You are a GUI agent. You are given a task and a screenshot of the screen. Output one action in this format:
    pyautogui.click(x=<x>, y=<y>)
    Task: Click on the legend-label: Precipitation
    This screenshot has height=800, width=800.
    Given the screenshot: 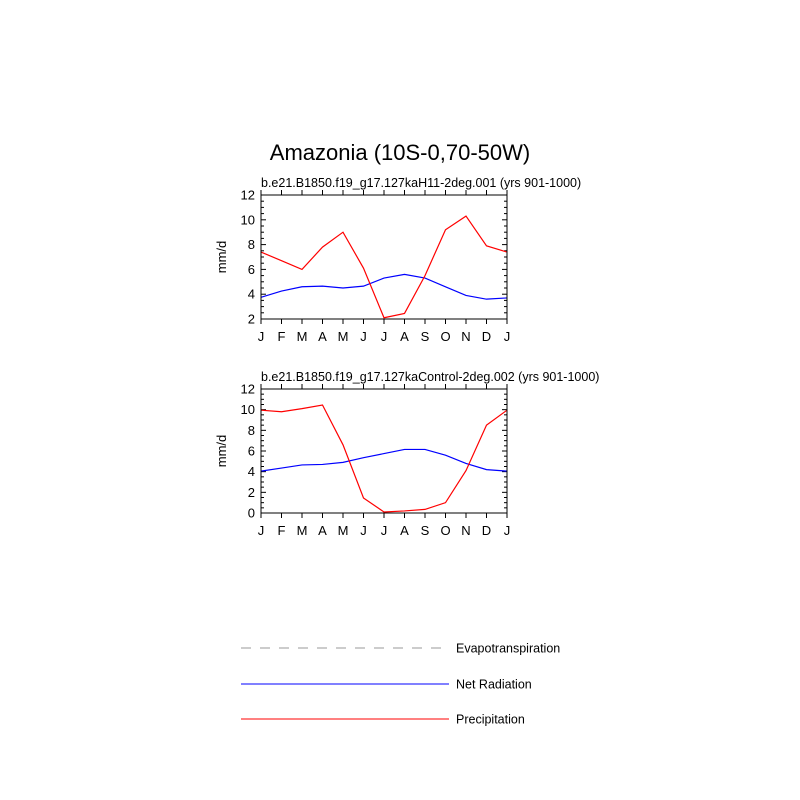 What is the action you would take?
    pyautogui.click(x=490, y=720)
    